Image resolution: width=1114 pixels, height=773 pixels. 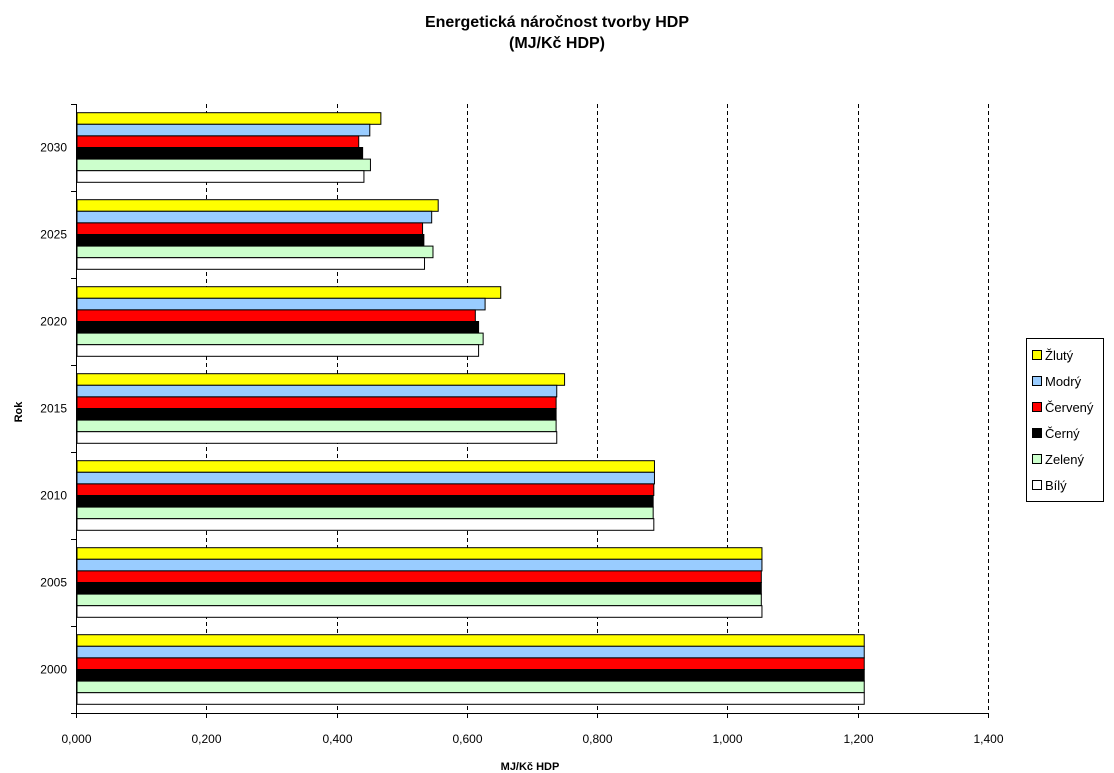 What do you see at coordinates (53, 496) in the screenshot?
I see `y-tick-label: 2010` at bounding box center [53, 496].